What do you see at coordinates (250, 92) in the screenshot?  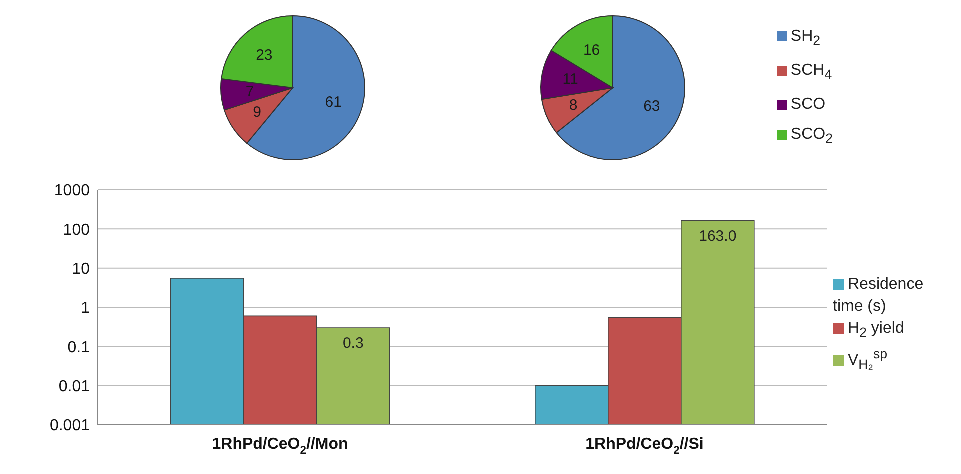 I see `data-label: 7` at bounding box center [250, 92].